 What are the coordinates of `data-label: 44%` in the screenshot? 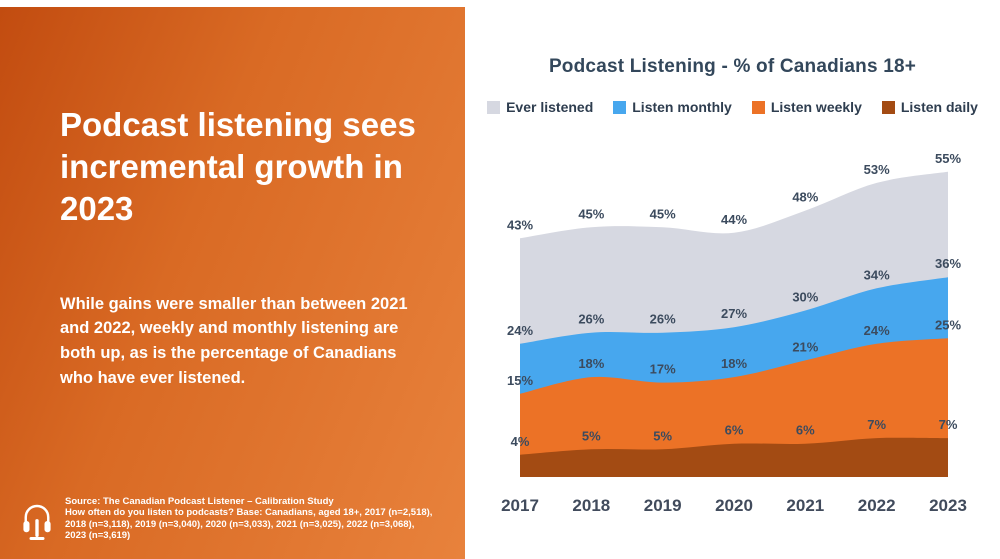 It's located at (734, 219).